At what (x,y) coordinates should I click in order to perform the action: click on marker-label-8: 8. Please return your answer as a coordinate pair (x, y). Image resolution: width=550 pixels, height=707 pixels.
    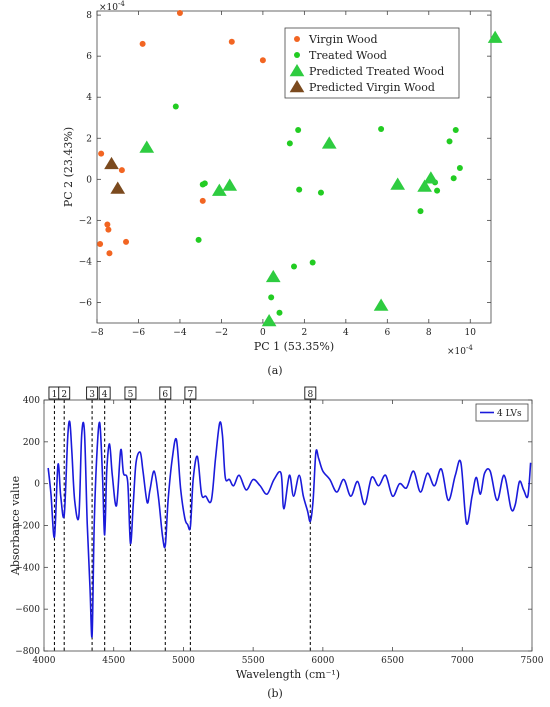
    Looking at the image, I should click on (310, 395).